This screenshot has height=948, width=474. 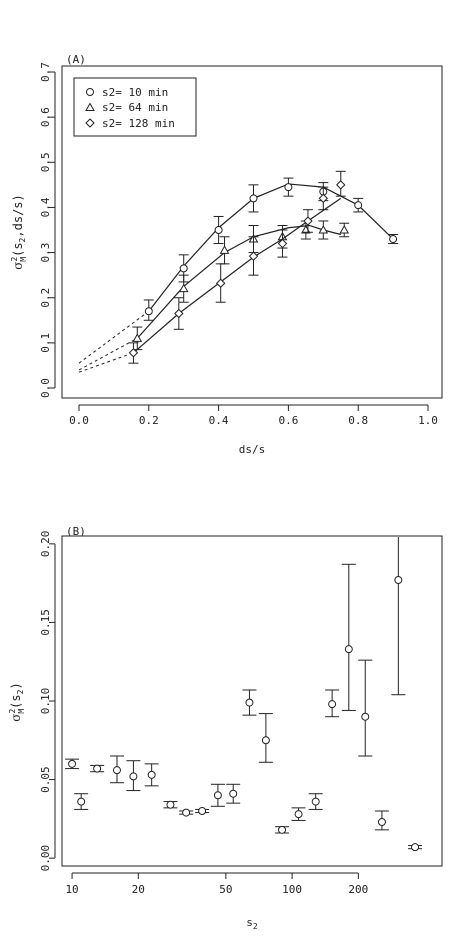 What do you see at coordinates (79, 420) in the screenshot?
I see `panel-a-x-tick-label: 0.0` at bounding box center [79, 420].